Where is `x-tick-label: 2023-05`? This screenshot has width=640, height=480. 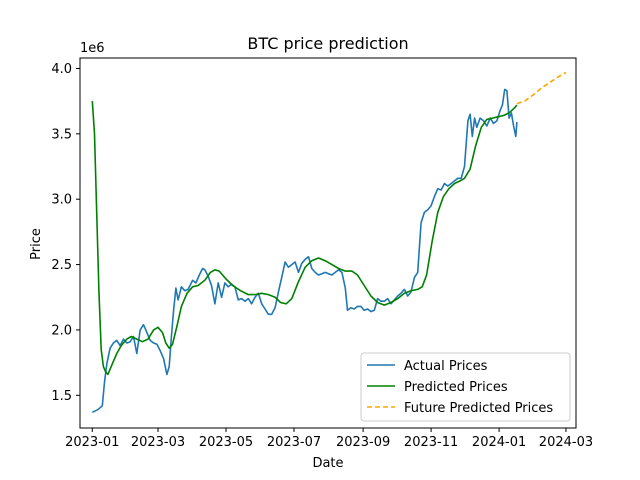
x-tick-label: 2023-05 is located at coordinates (226, 442).